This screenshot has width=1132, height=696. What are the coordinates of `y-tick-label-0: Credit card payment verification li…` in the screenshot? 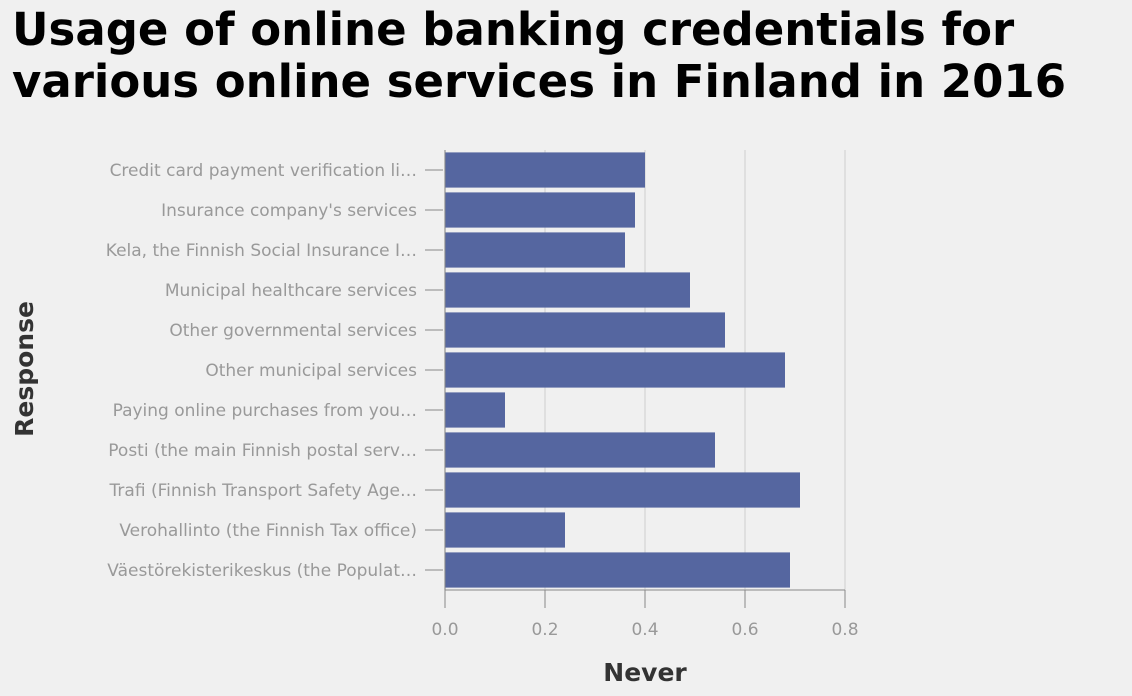 It's located at (263, 171).